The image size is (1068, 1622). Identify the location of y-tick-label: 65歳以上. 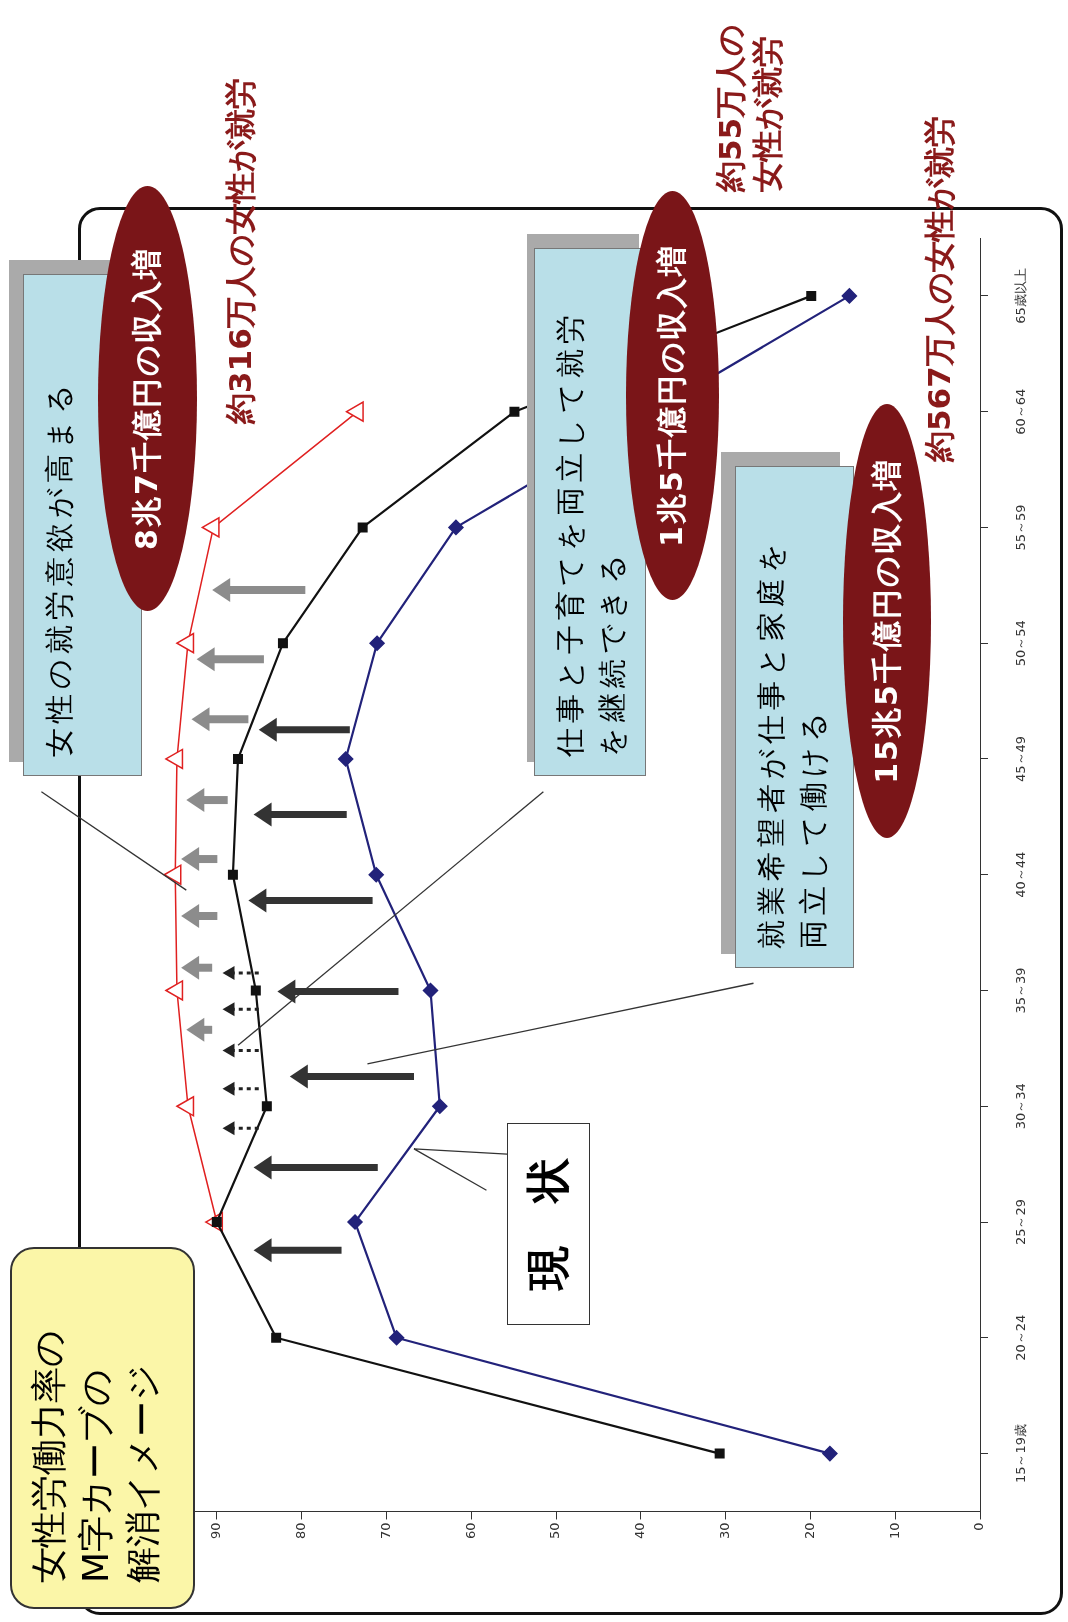
(1021, 296).